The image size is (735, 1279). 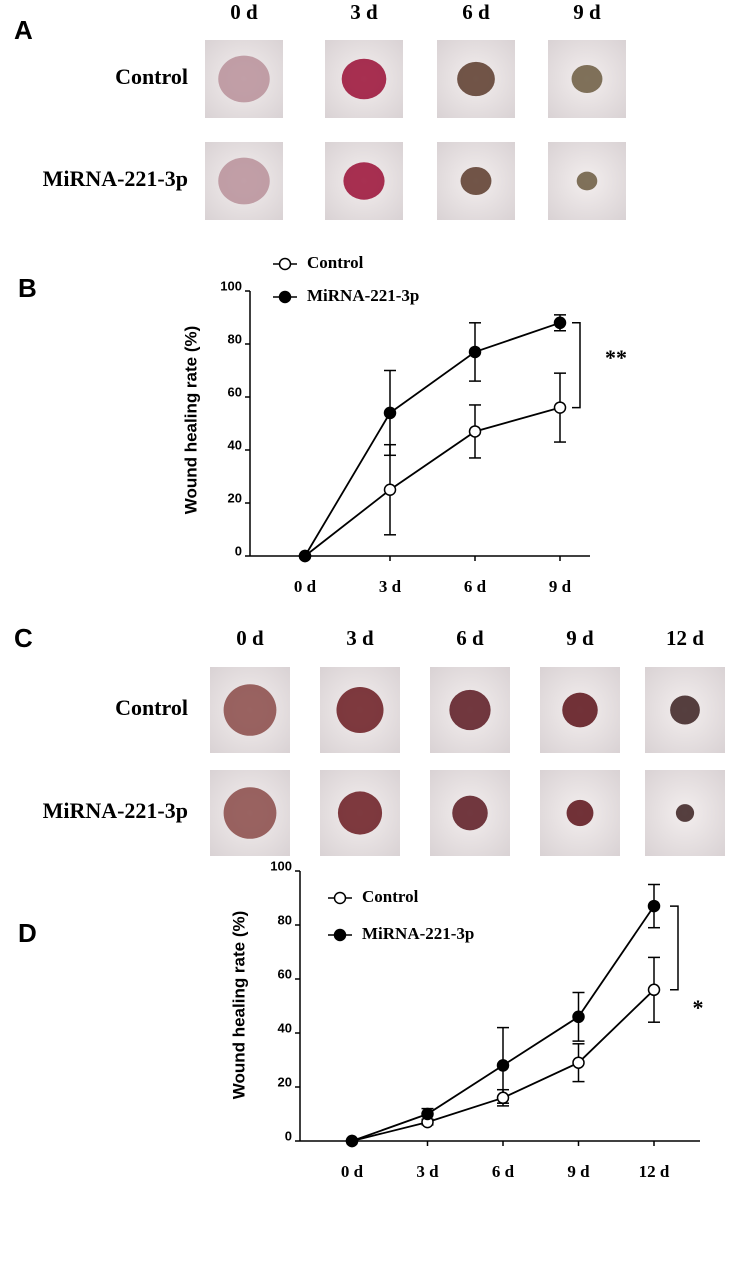 What do you see at coordinates (23, 638) in the screenshot?
I see `panel-label: C` at bounding box center [23, 638].